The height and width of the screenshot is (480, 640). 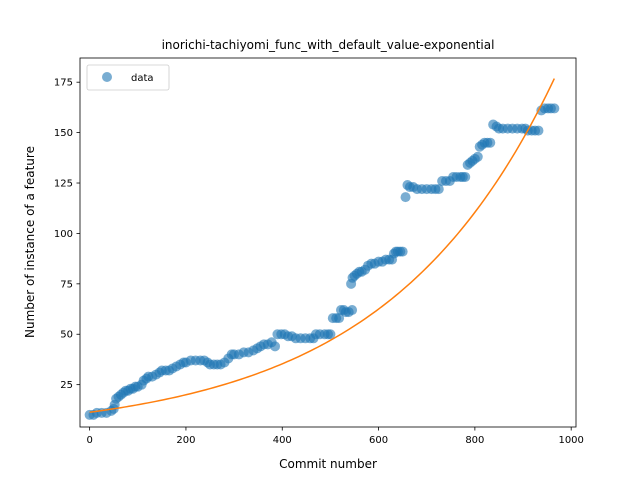 I want to click on legend: data, so click(x=128, y=77).